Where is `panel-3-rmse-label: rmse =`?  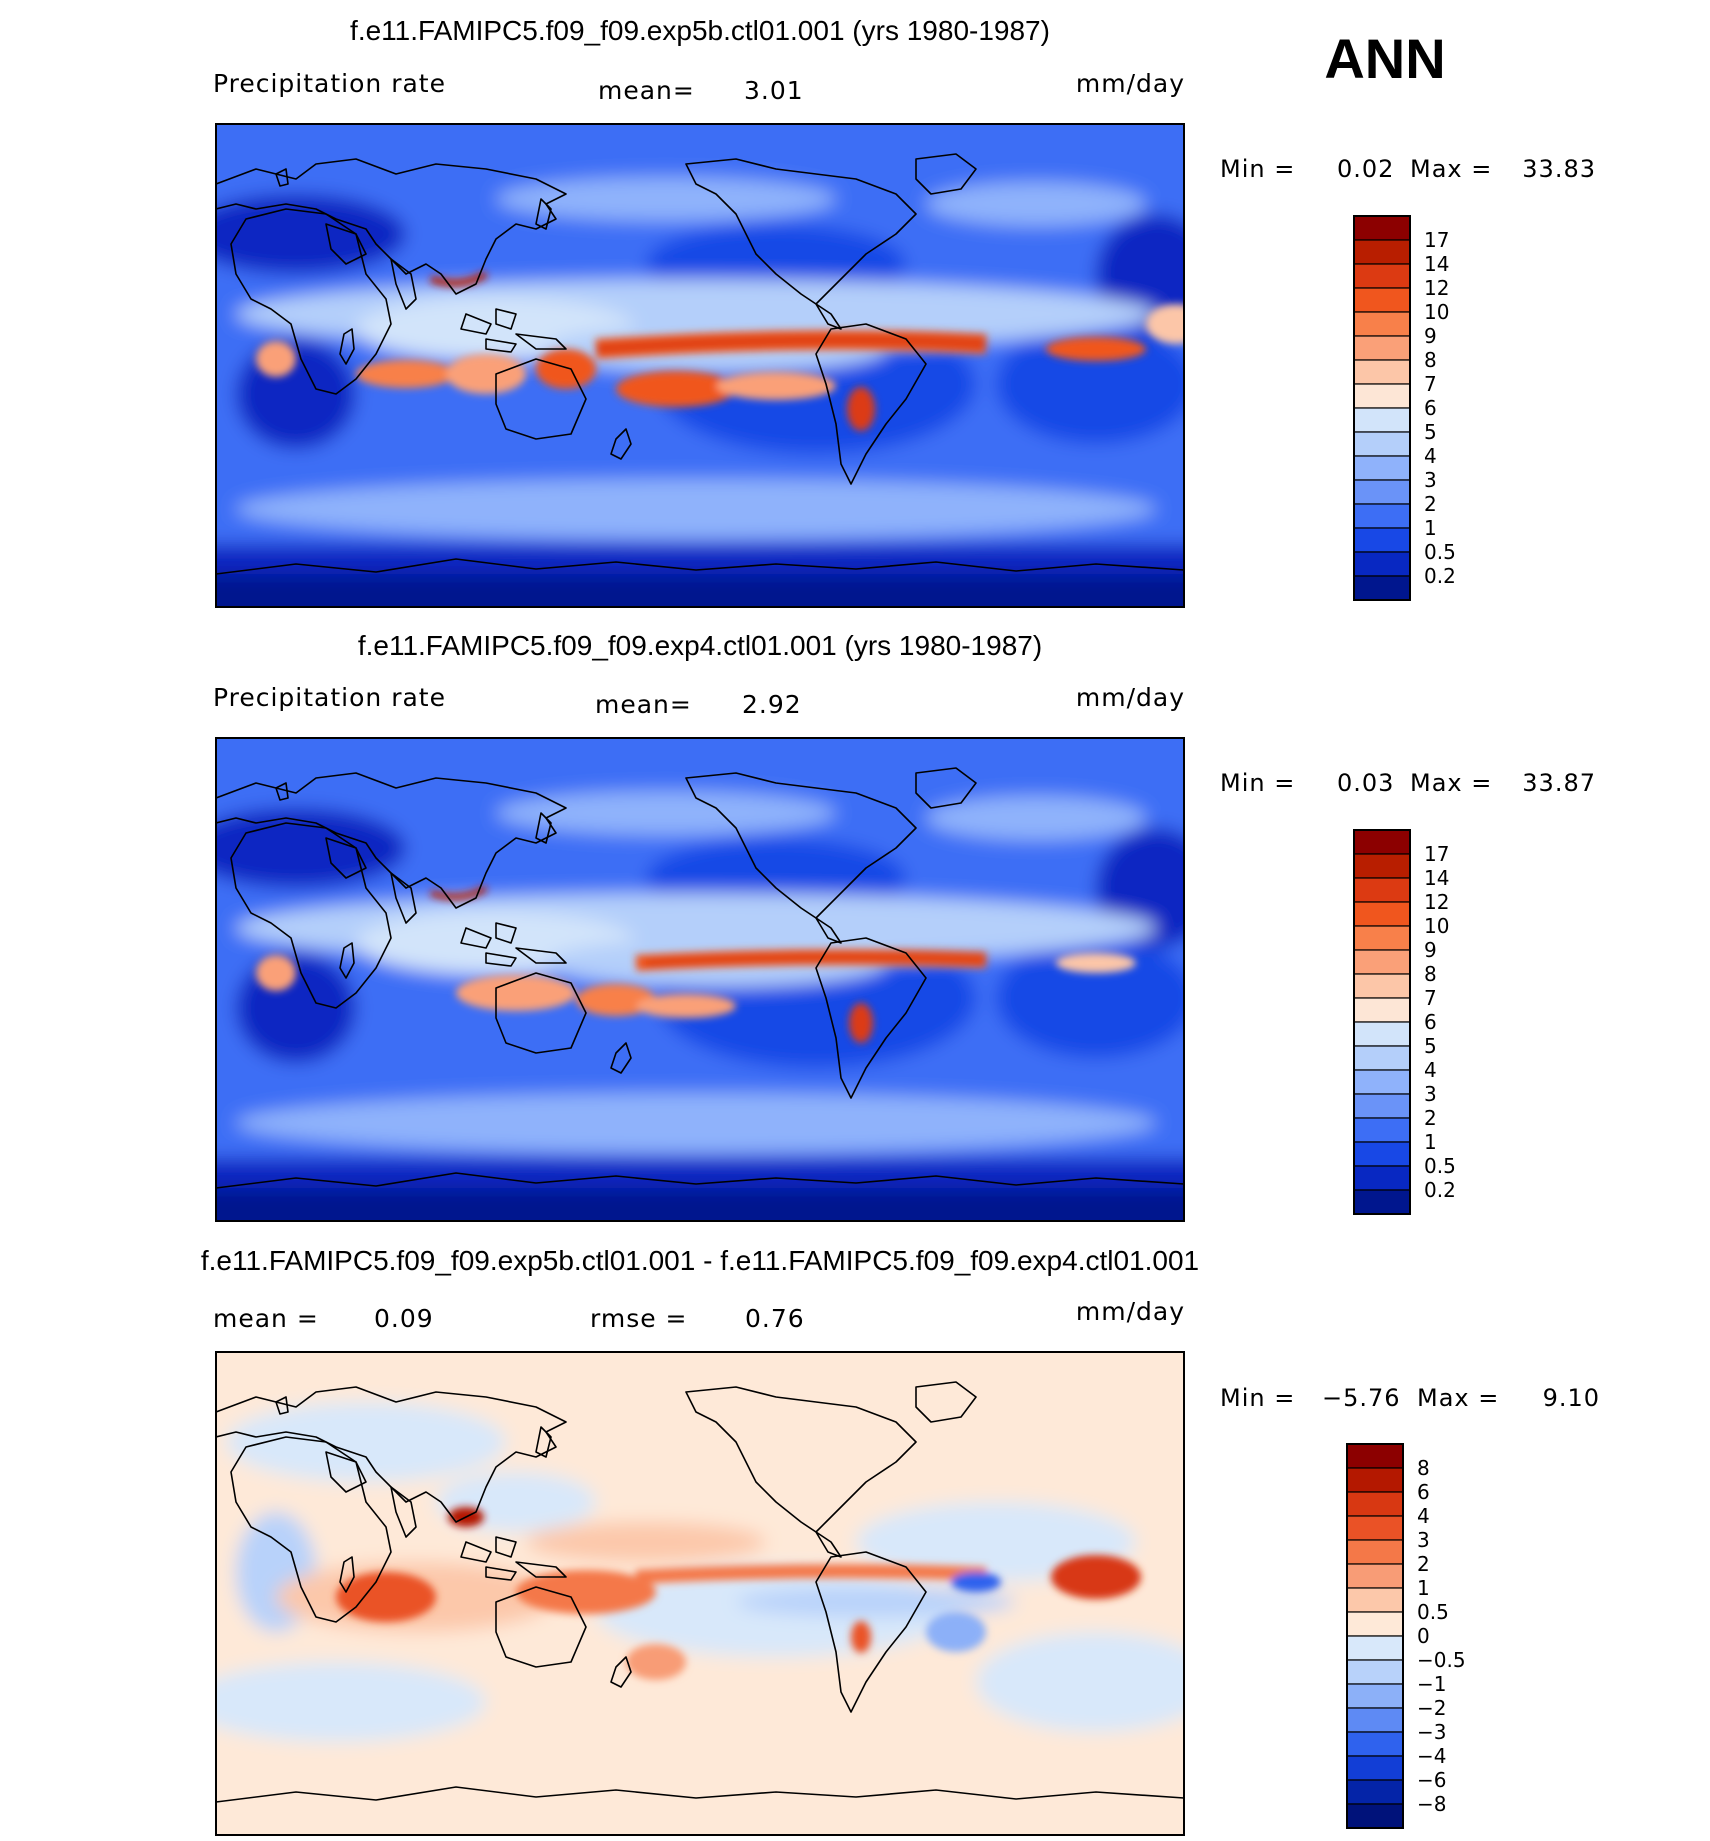
panel-3-rmse-label: rmse = is located at coordinates (639, 1318).